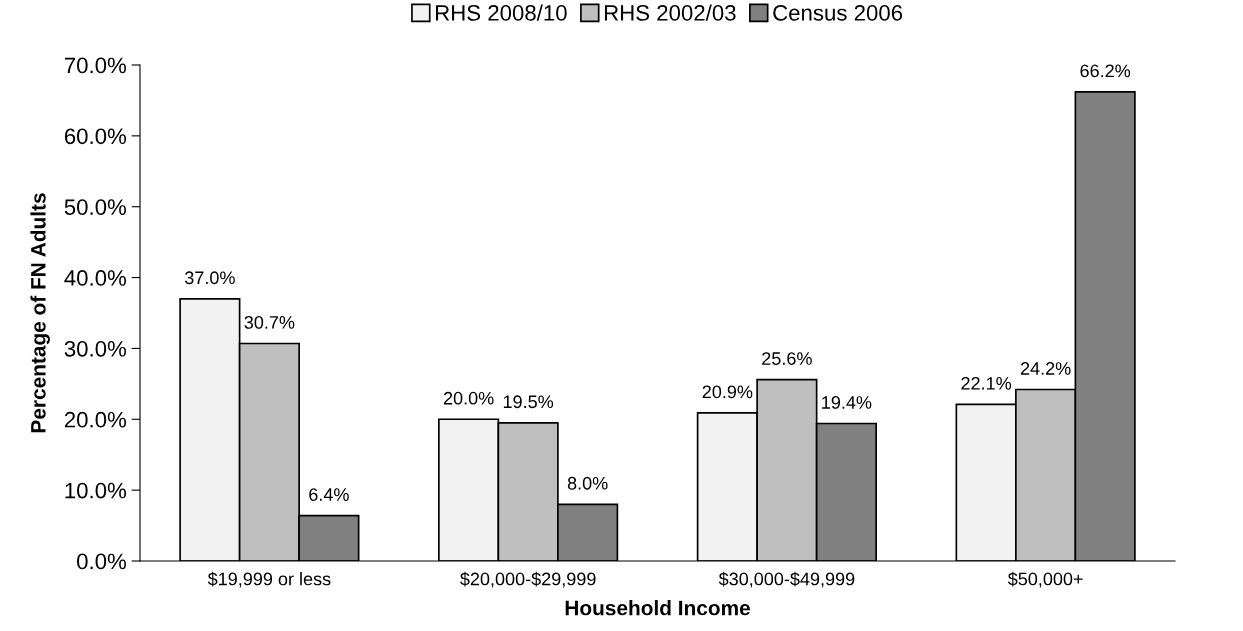 Image resolution: width=1243 pixels, height=631 pixels. What do you see at coordinates (209, 278) in the screenshot?
I see `data-label: 37.0%` at bounding box center [209, 278].